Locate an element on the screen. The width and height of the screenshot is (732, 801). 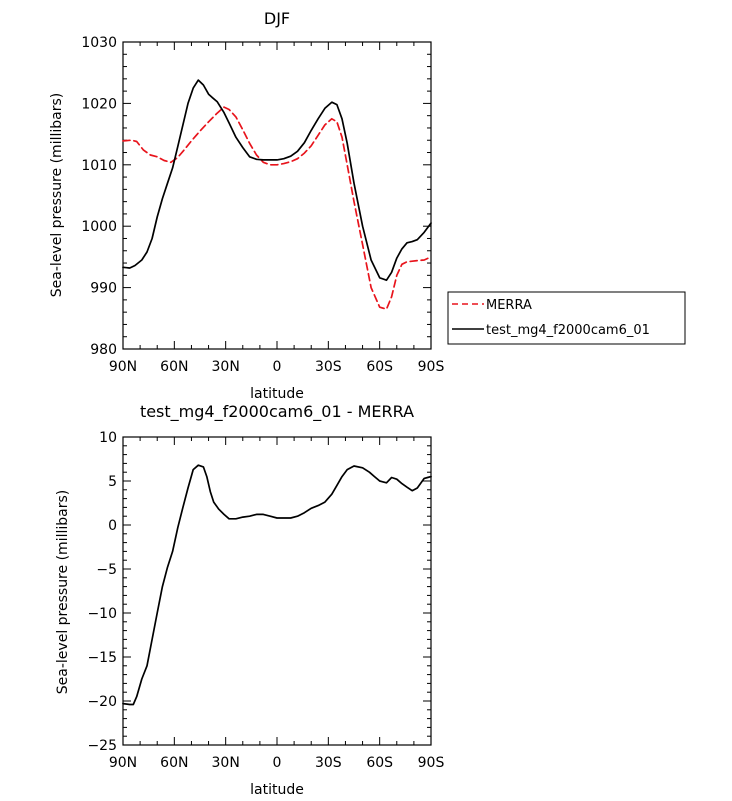
bottom-x-tick-label: 0 is located at coordinates (277, 763).